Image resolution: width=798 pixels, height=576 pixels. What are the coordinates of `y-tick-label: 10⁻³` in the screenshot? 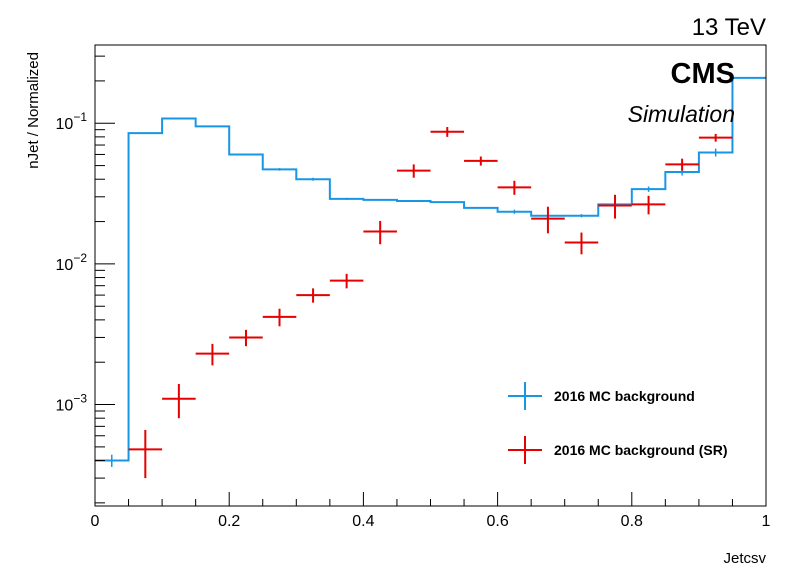 It's located at (72, 403).